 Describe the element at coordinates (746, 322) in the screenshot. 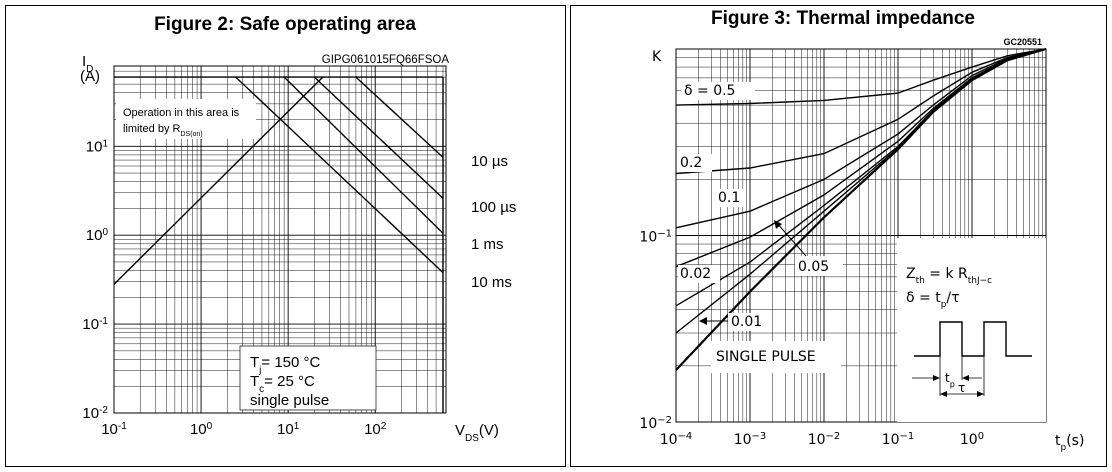

I see `figure3-series-5-label: 0.01` at that location.